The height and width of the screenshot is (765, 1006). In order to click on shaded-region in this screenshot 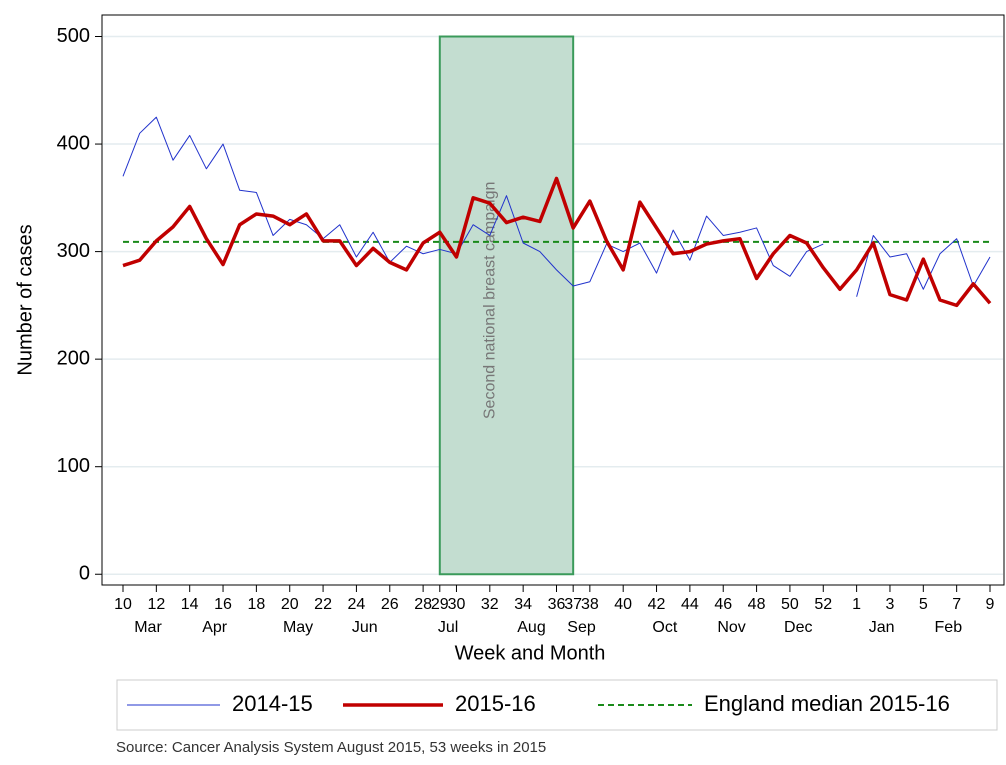, I will do `click(506, 305)`.